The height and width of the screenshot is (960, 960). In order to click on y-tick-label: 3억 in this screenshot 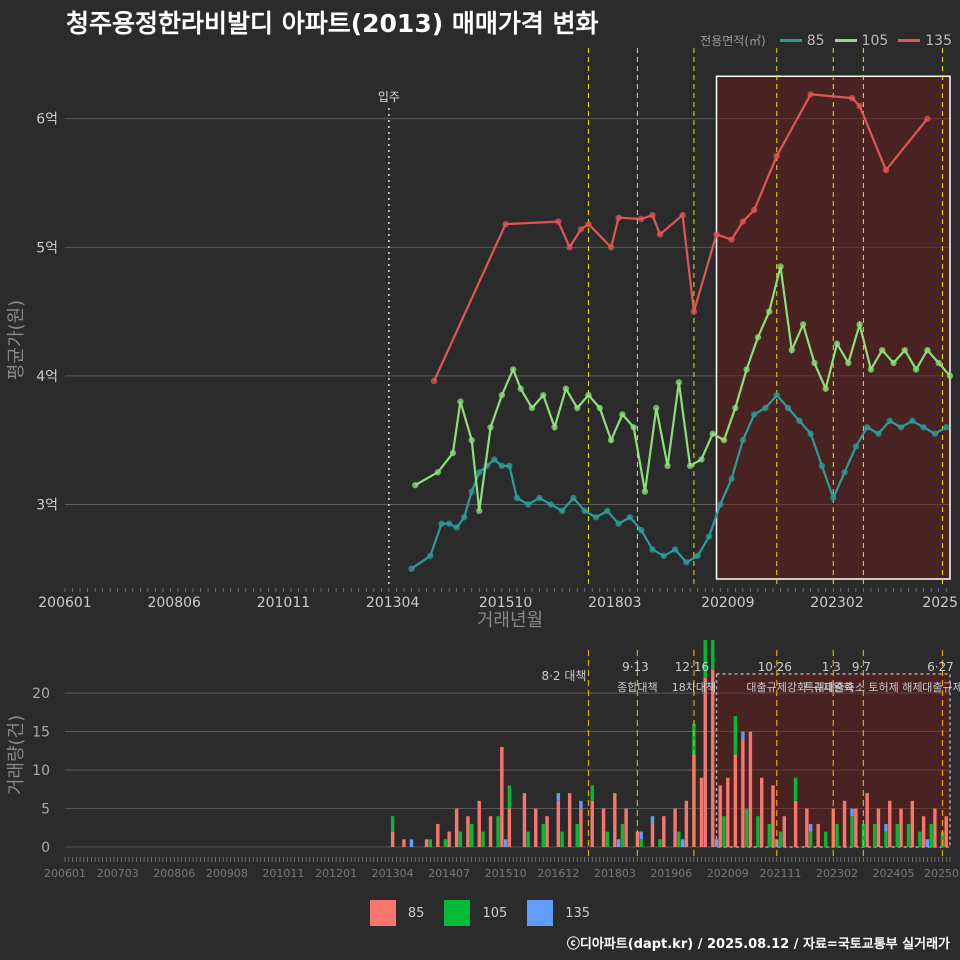, I will do `click(47, 505)`.